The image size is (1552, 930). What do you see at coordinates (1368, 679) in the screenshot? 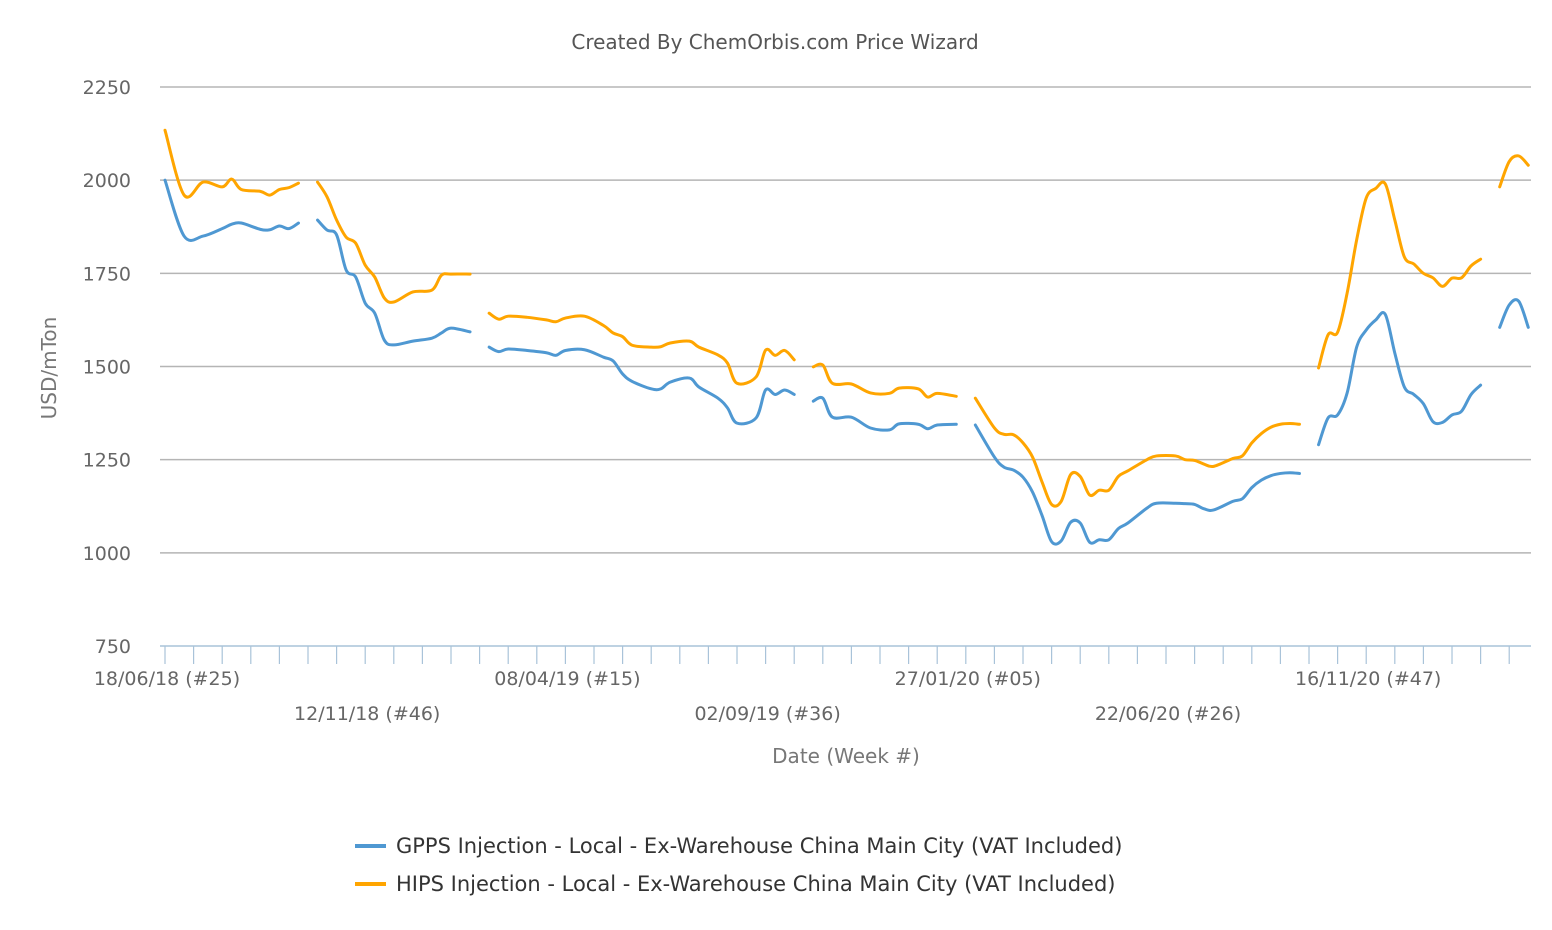
I see `x-tick-label: 16/11/20 (#47)` at bounding box center [1368, 679].